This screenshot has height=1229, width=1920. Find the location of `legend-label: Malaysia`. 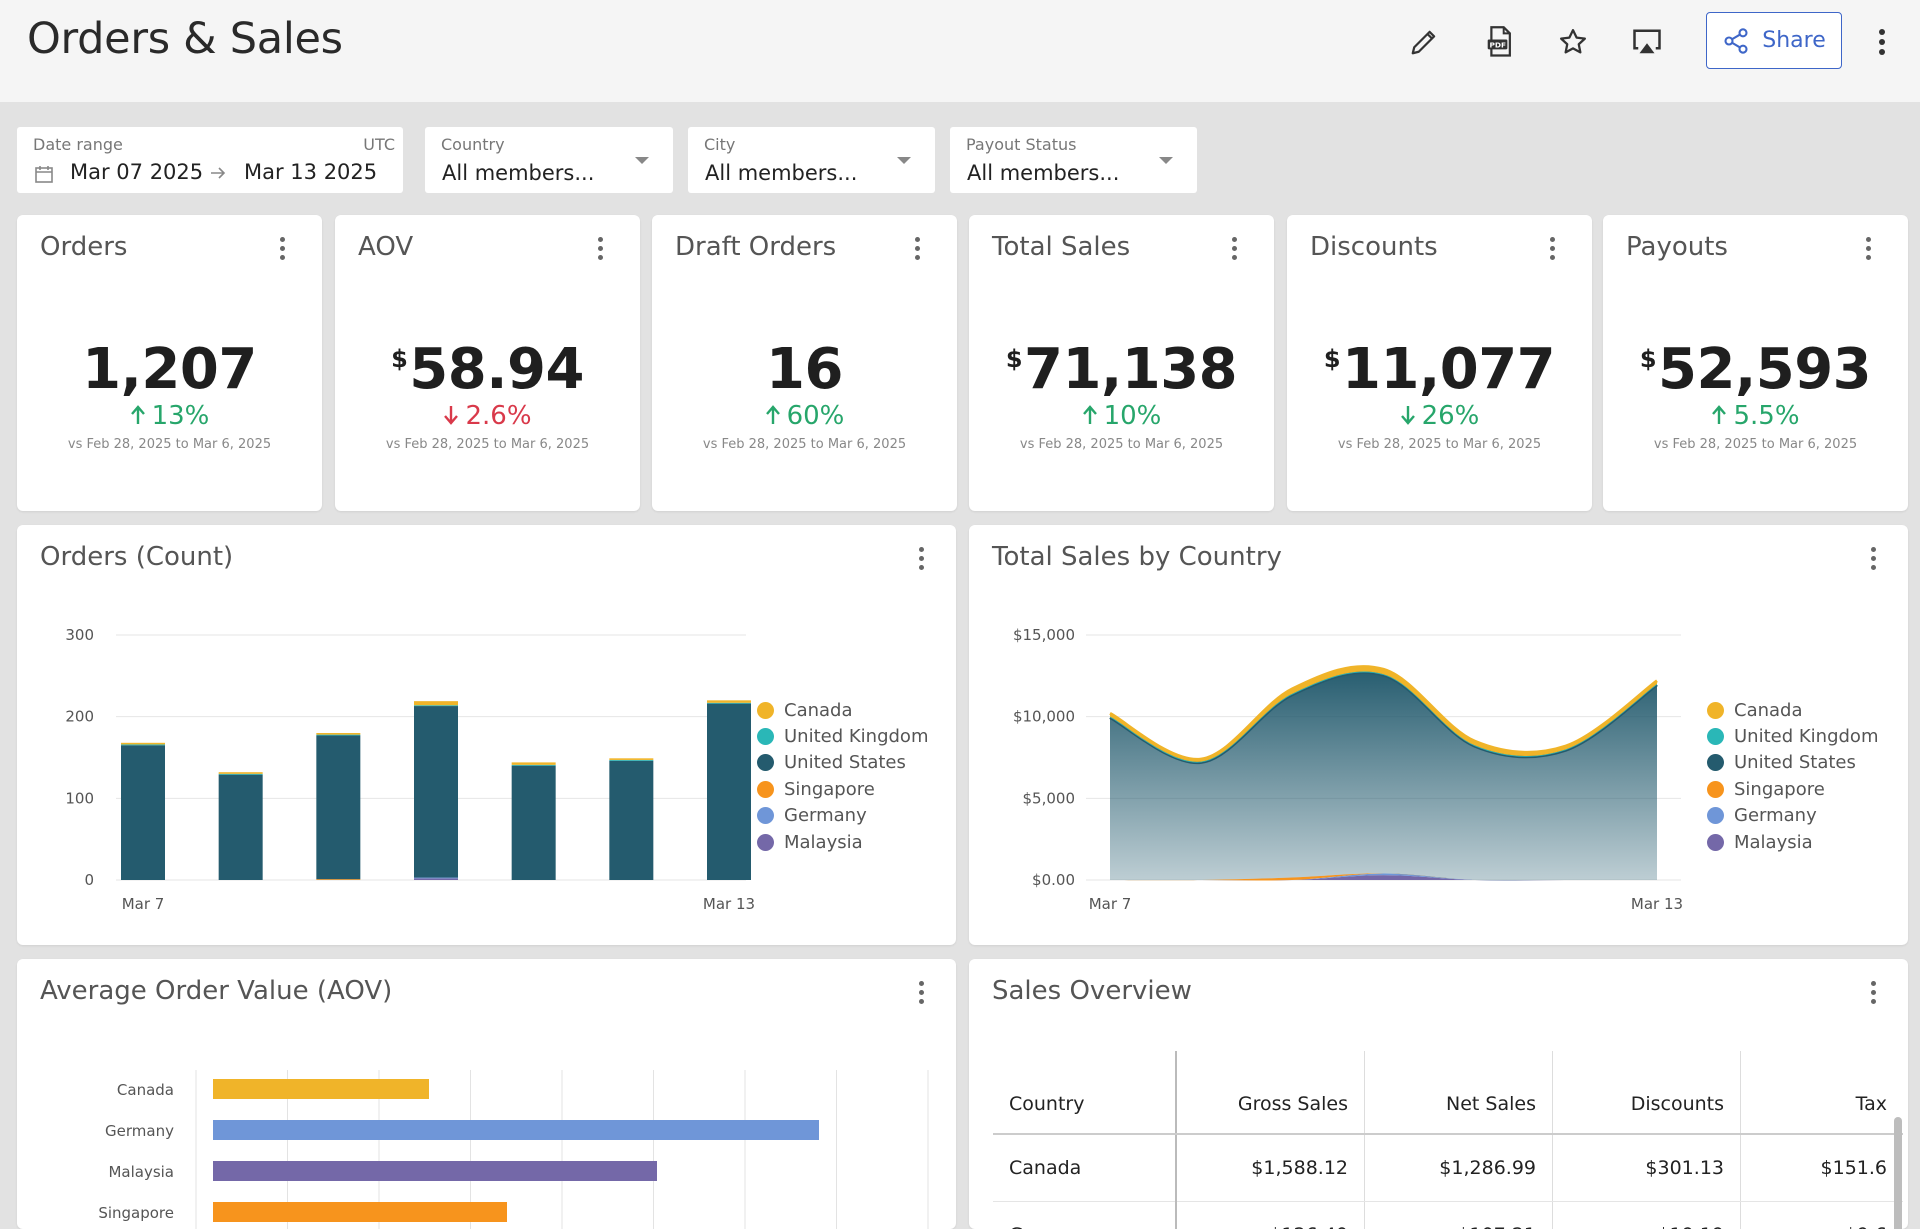

legend-label: Malaysia is located at coordinates (823, 842).